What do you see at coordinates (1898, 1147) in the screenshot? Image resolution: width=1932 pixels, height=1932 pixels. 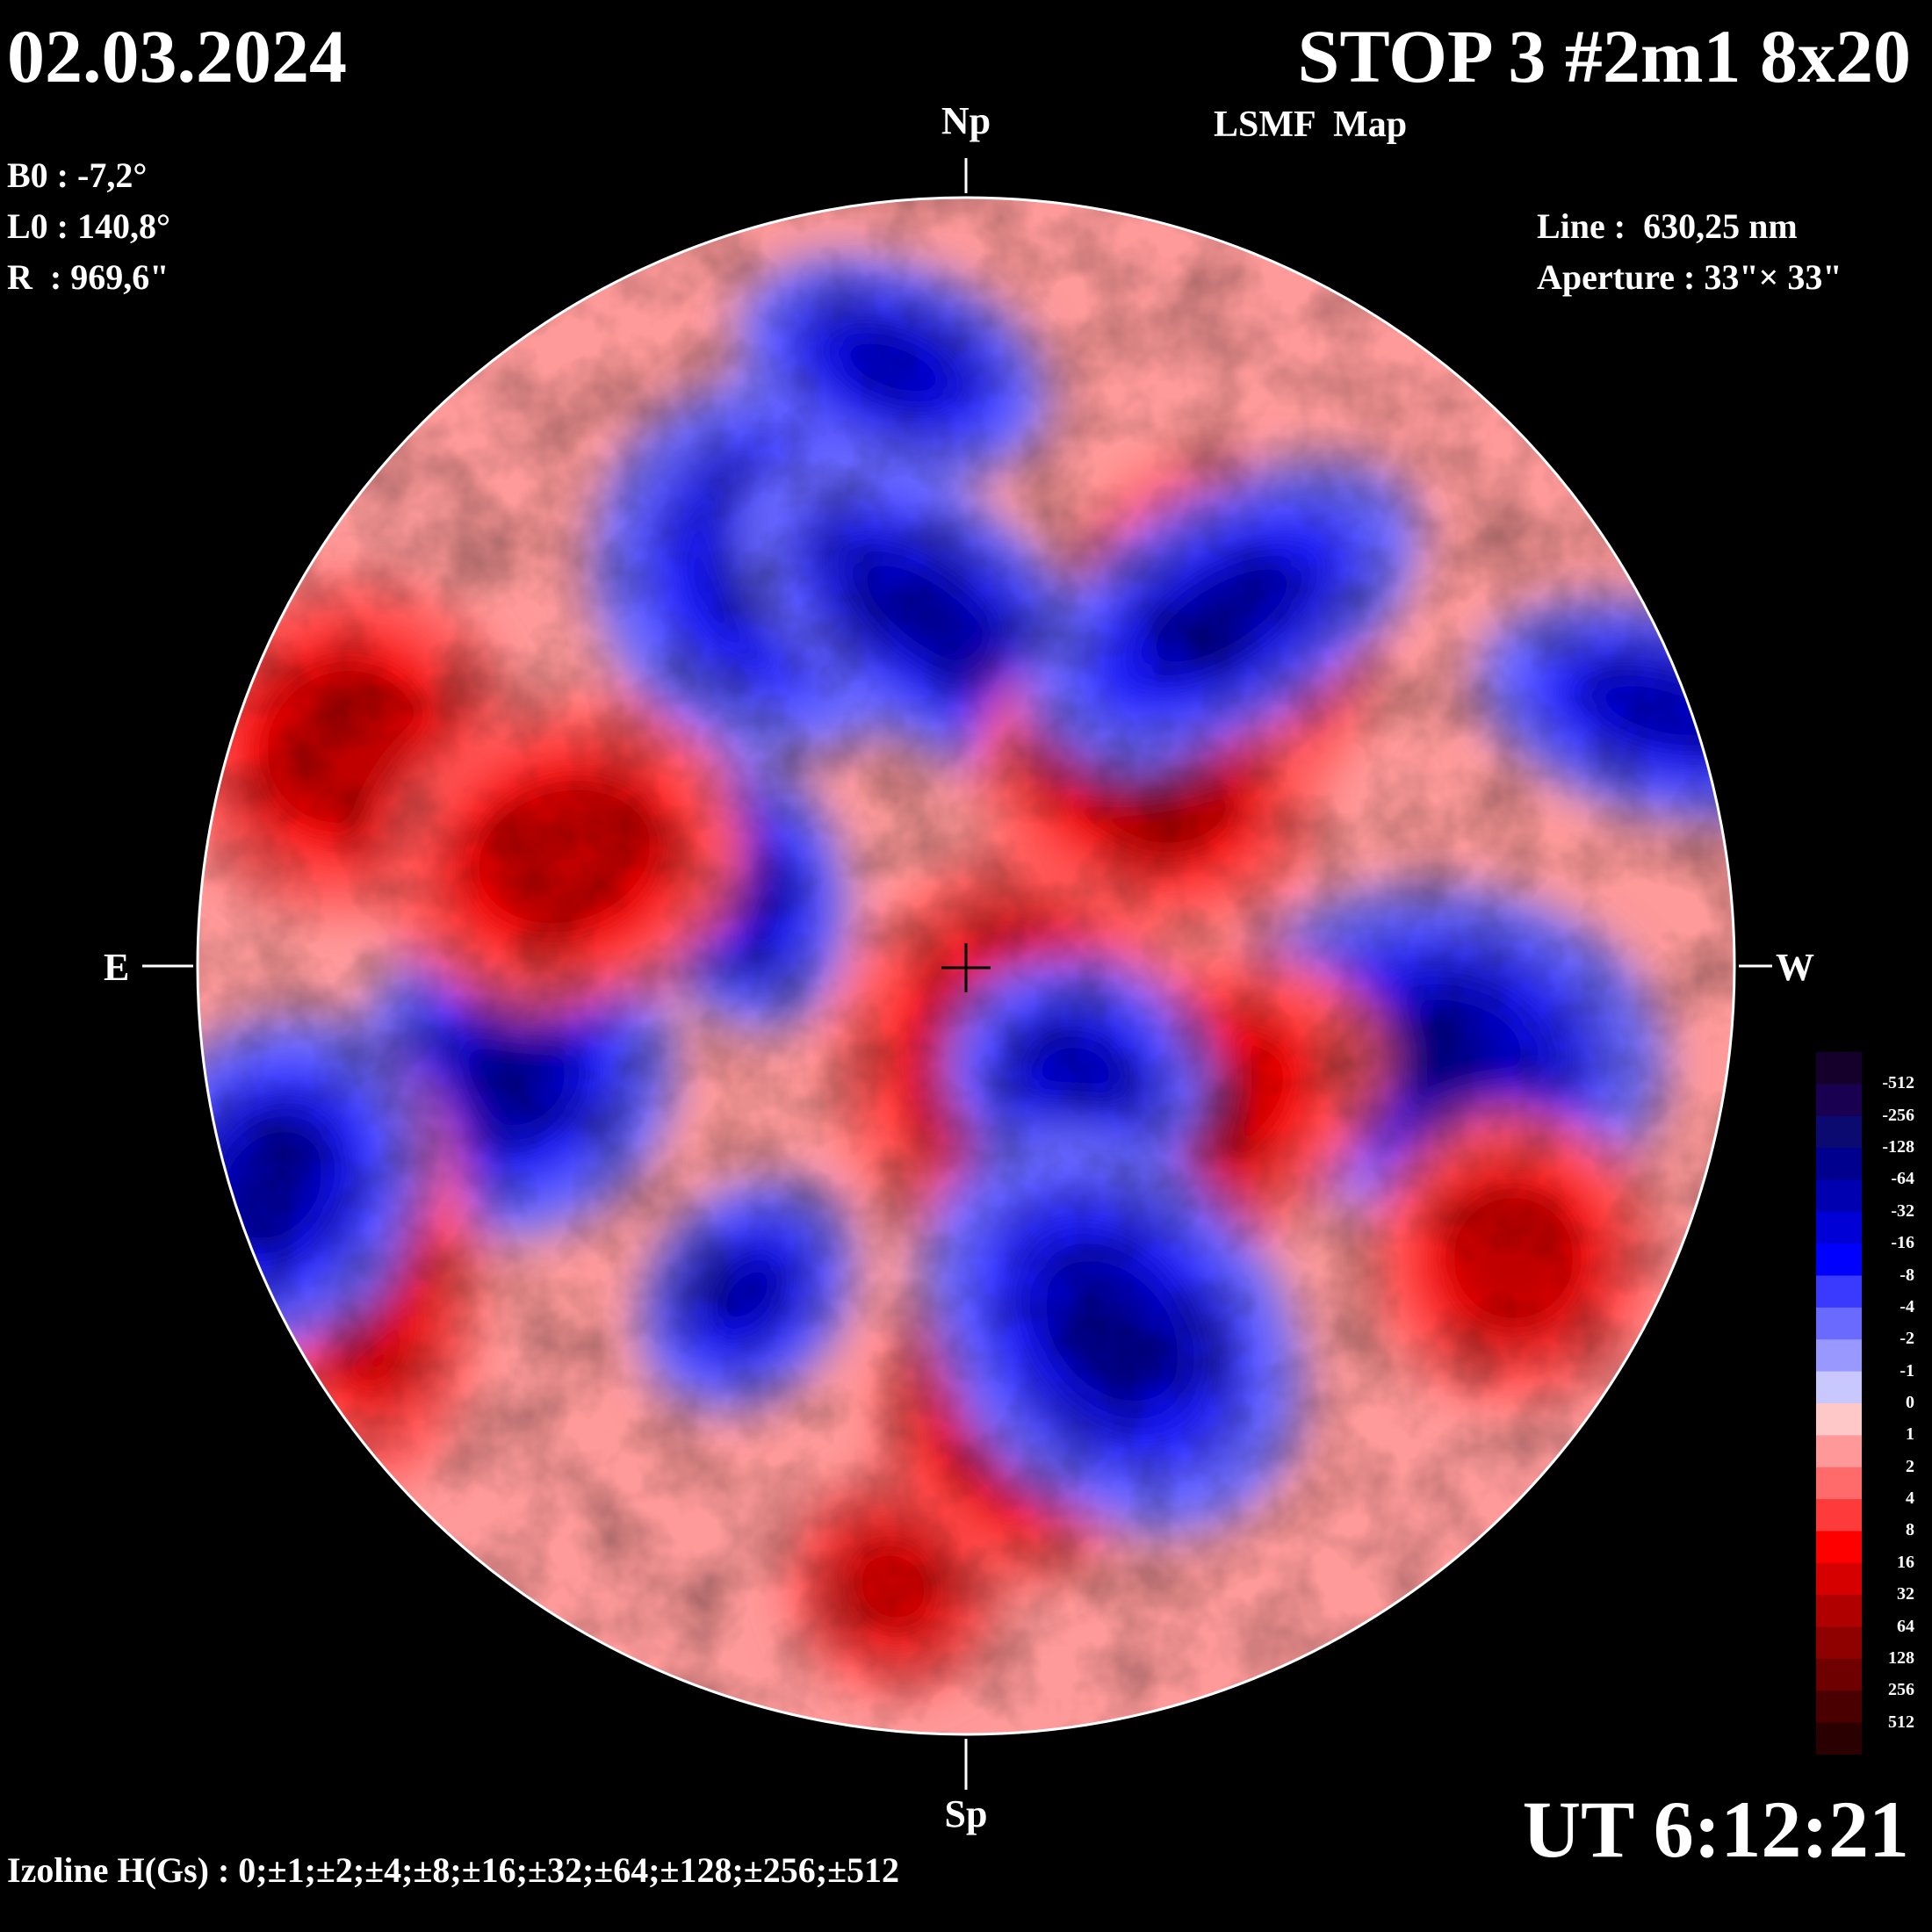 I see `colorbar-tick-label: -128` at bounding box center [1898, 1147].